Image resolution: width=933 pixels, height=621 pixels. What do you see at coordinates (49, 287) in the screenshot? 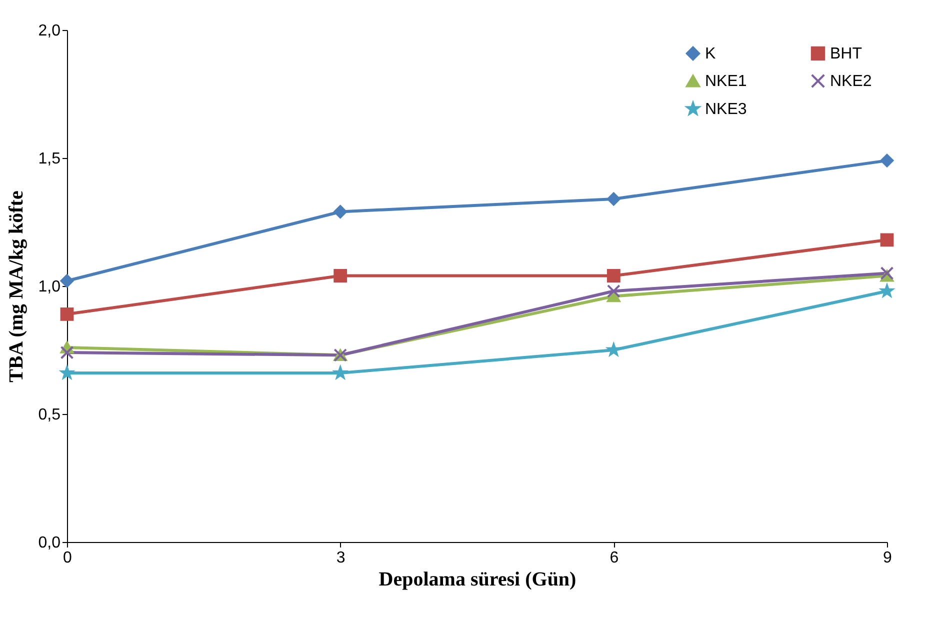
I see `y-tick-label: 1,0` at bounding box center [49, 287].